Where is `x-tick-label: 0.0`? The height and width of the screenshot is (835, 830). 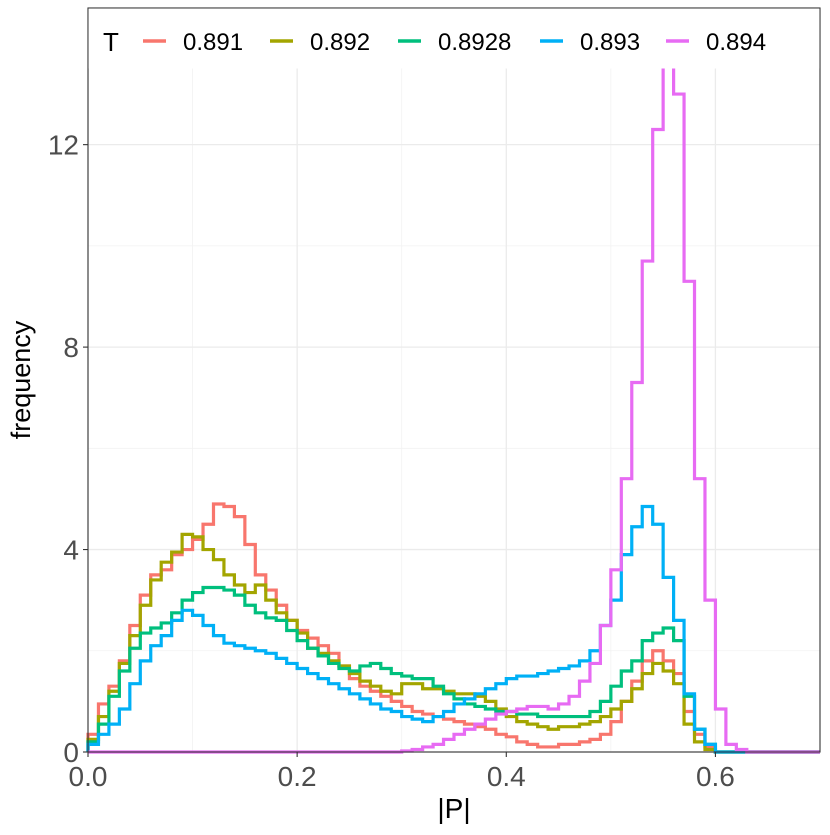 x-tick-label: 0.0 is located at coordinates (88, 776).